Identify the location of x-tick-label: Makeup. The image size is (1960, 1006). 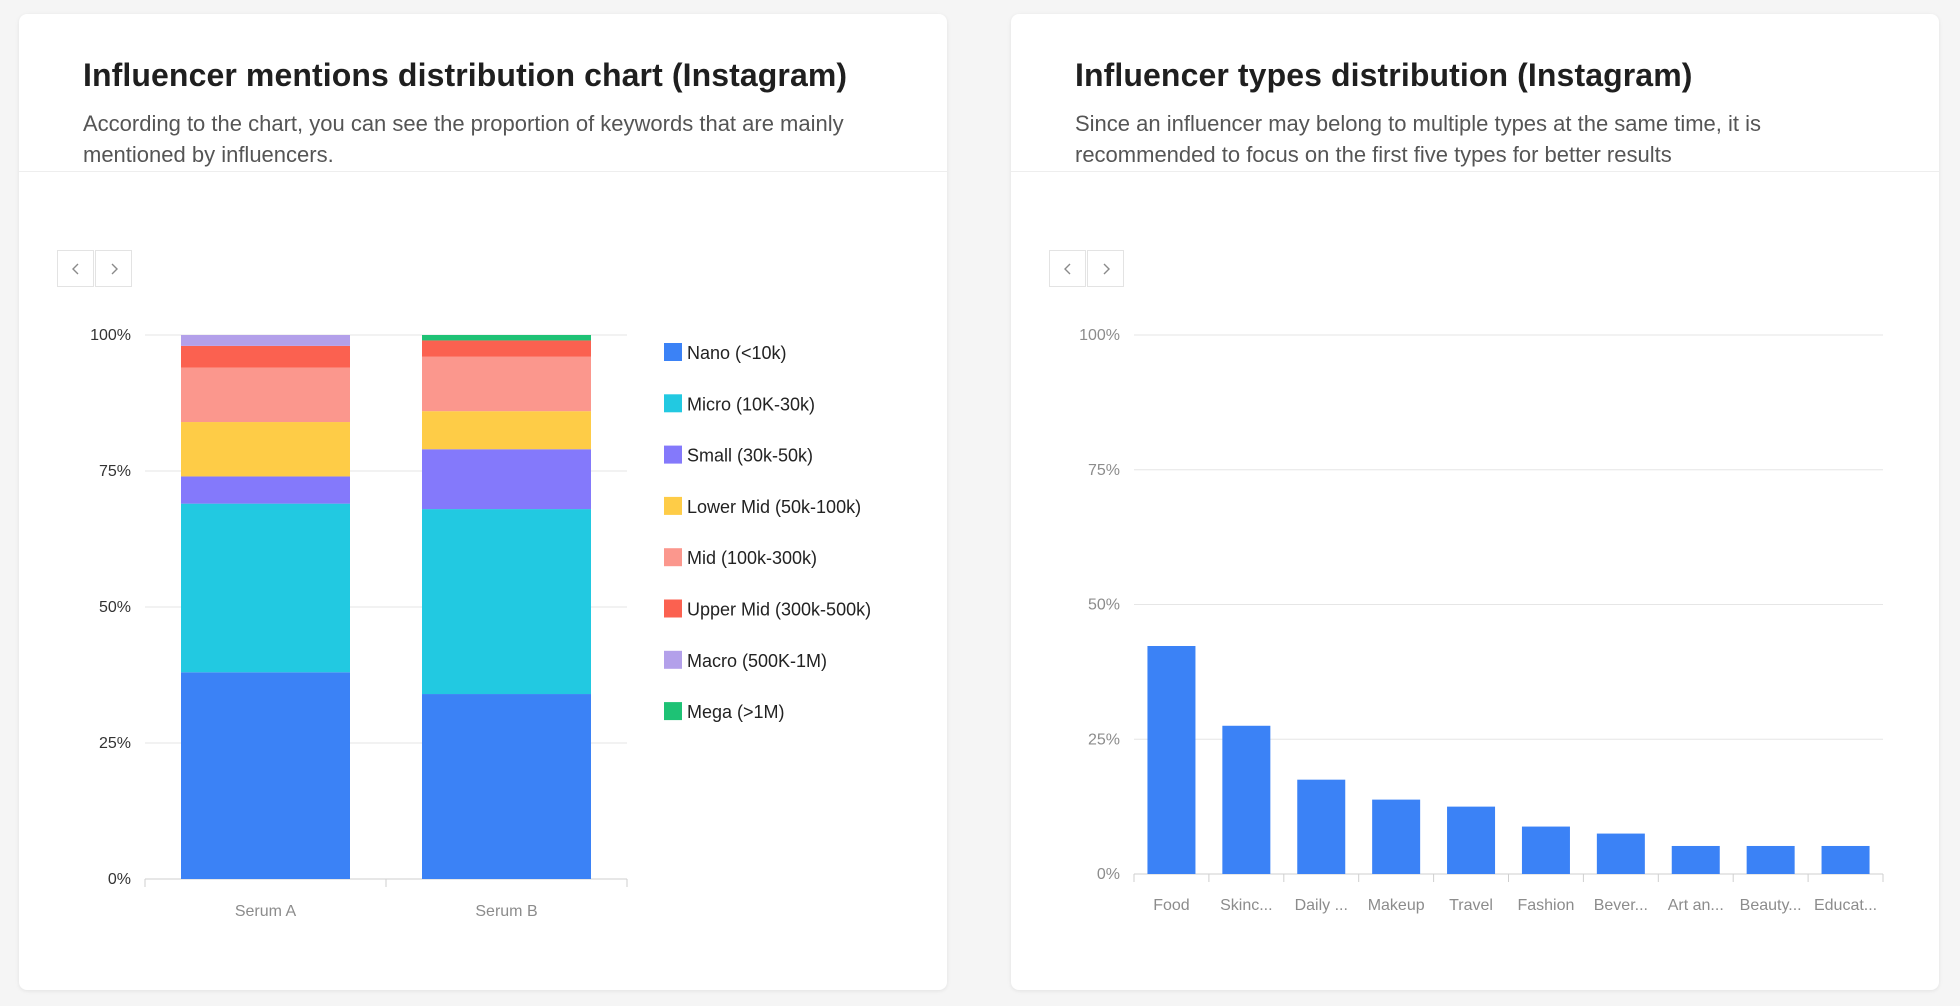
(1396, 905).